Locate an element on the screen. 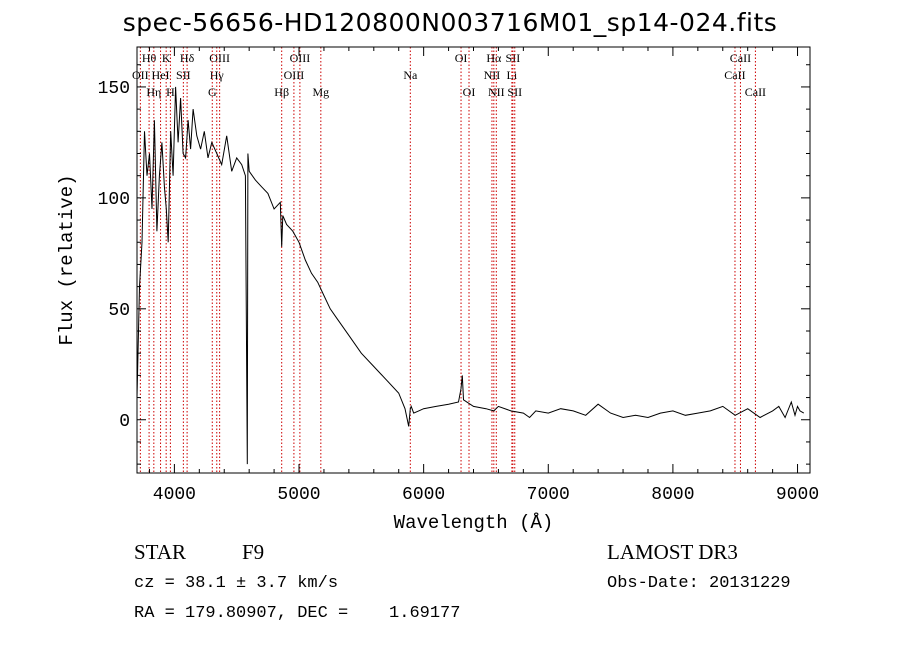  y-tick-label: 150 is located at coordinates (114, 89).